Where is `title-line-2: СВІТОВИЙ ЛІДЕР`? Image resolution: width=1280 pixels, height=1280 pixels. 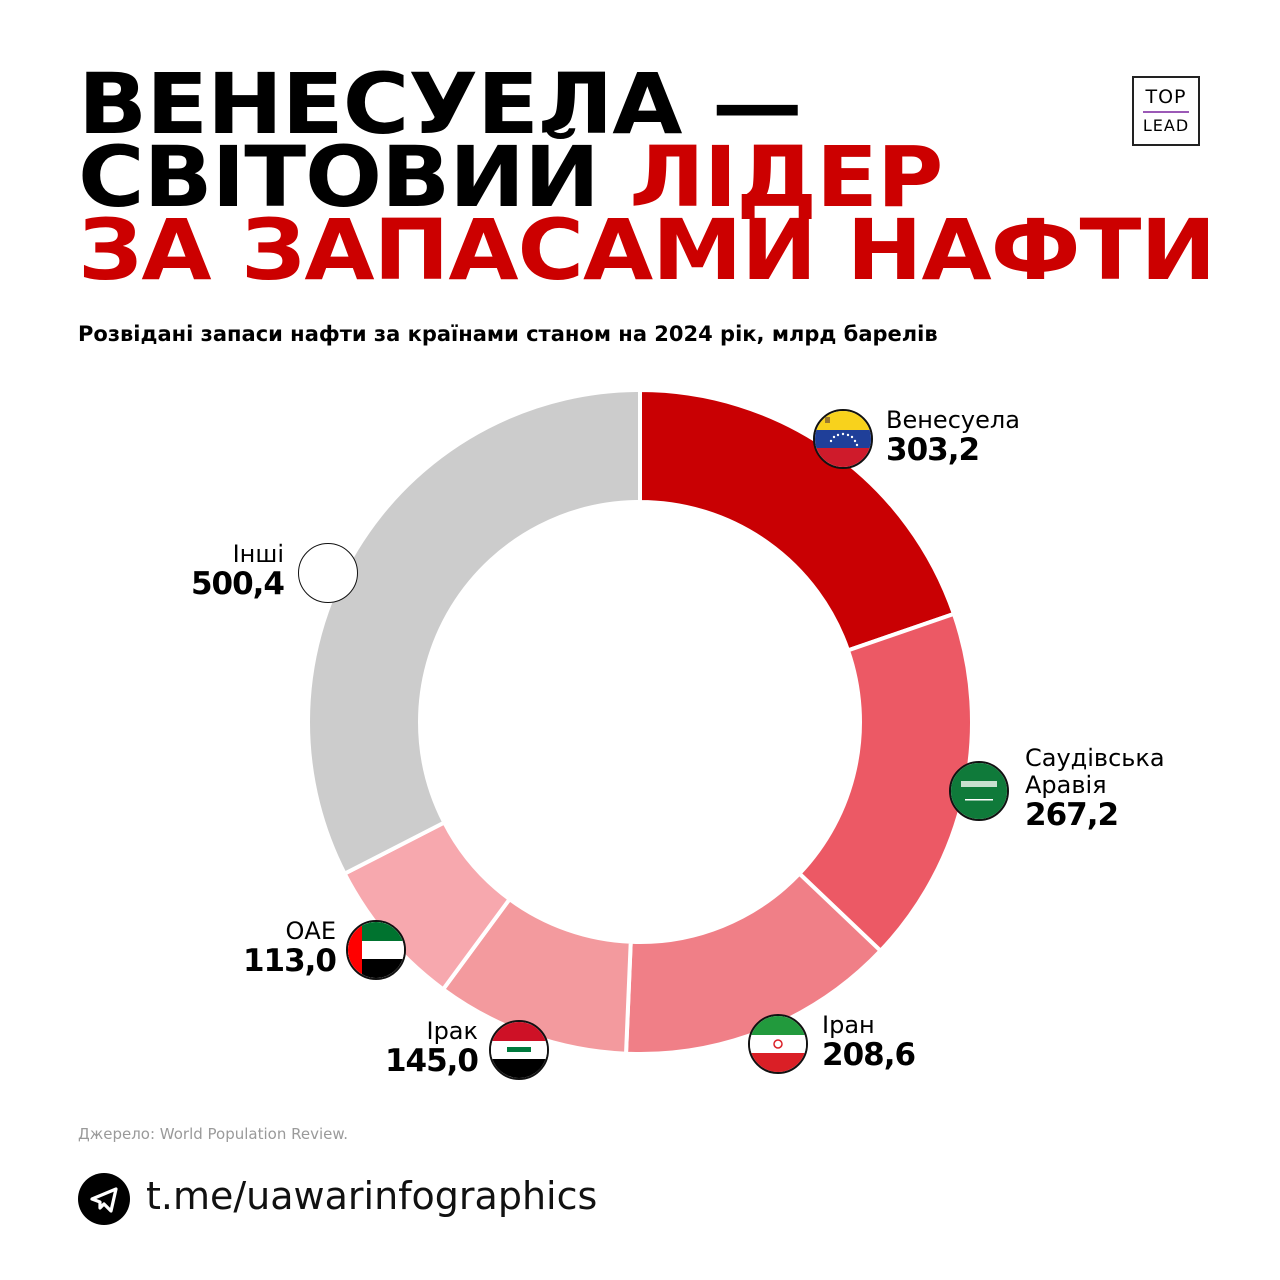
title-line-2: СВІТОВИЙ ЛІДЕР is located at coordinates (510, 177).